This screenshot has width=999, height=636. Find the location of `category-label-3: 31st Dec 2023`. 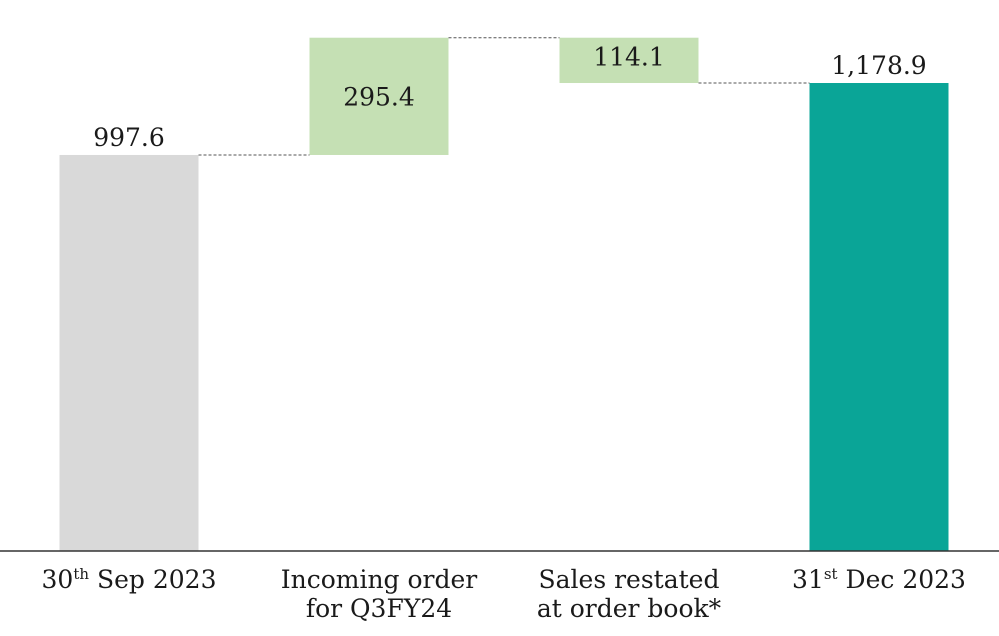

category-label-3: 31st Dec 2023 is located at coordinates (879, 579).